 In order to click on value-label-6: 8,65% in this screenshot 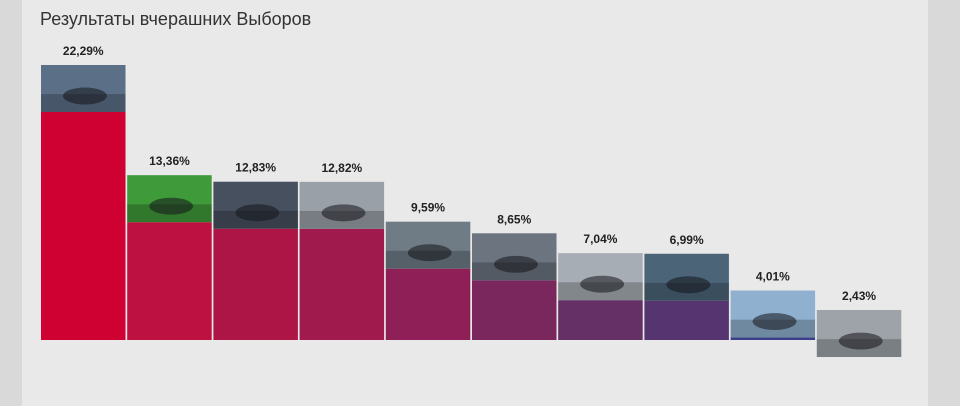, I will do `click(514, 219)`.